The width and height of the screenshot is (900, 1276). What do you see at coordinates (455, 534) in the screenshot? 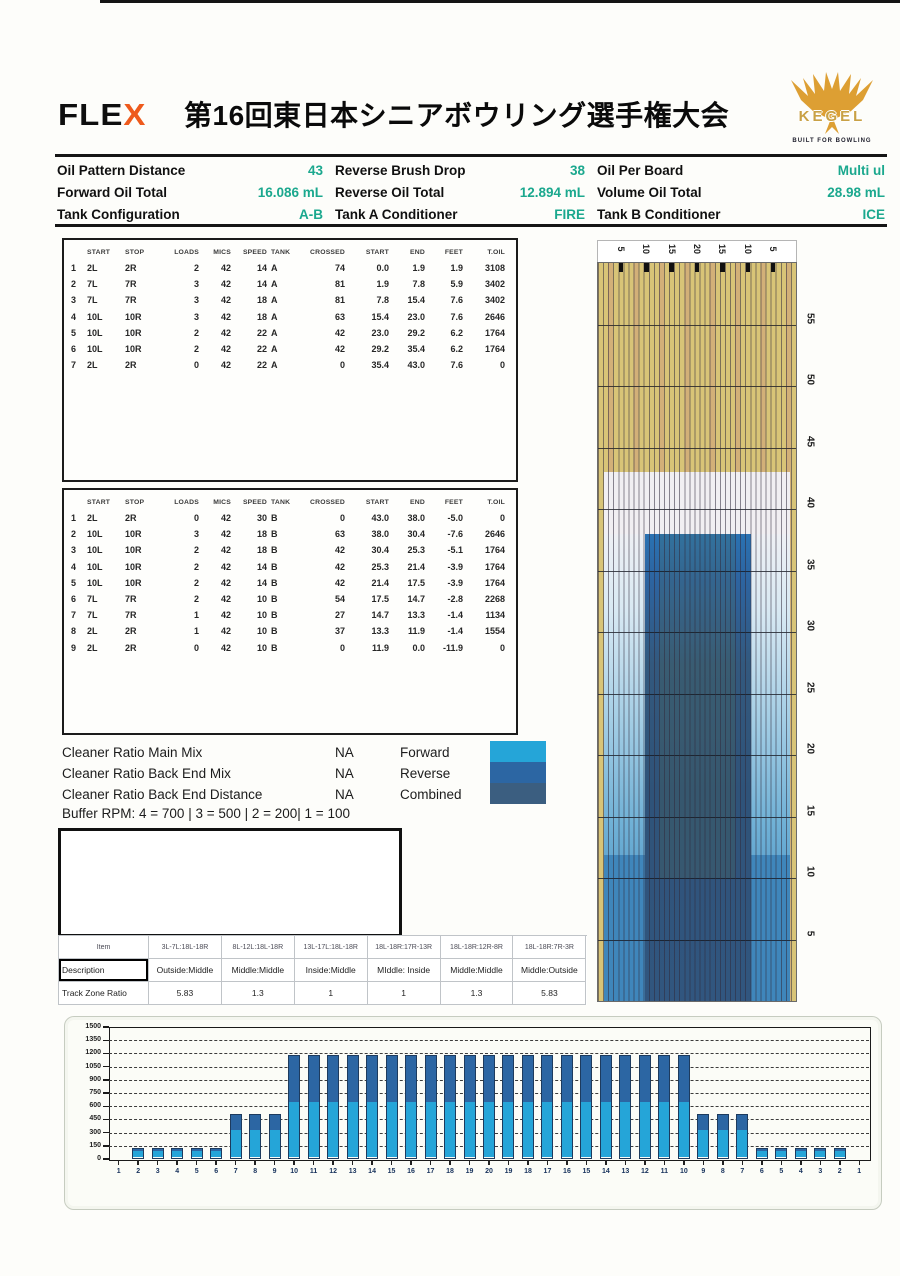
I see `load-table-cell: -7.6` at bounding box center [455, 534].